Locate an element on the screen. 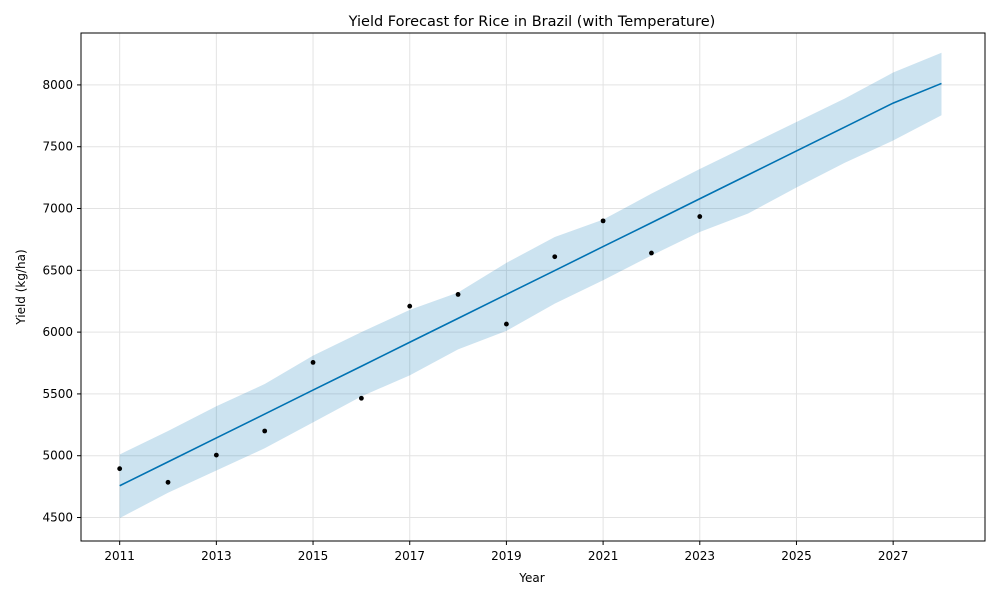  x-tick-label: 2023 is located at coordinates (700, 556).